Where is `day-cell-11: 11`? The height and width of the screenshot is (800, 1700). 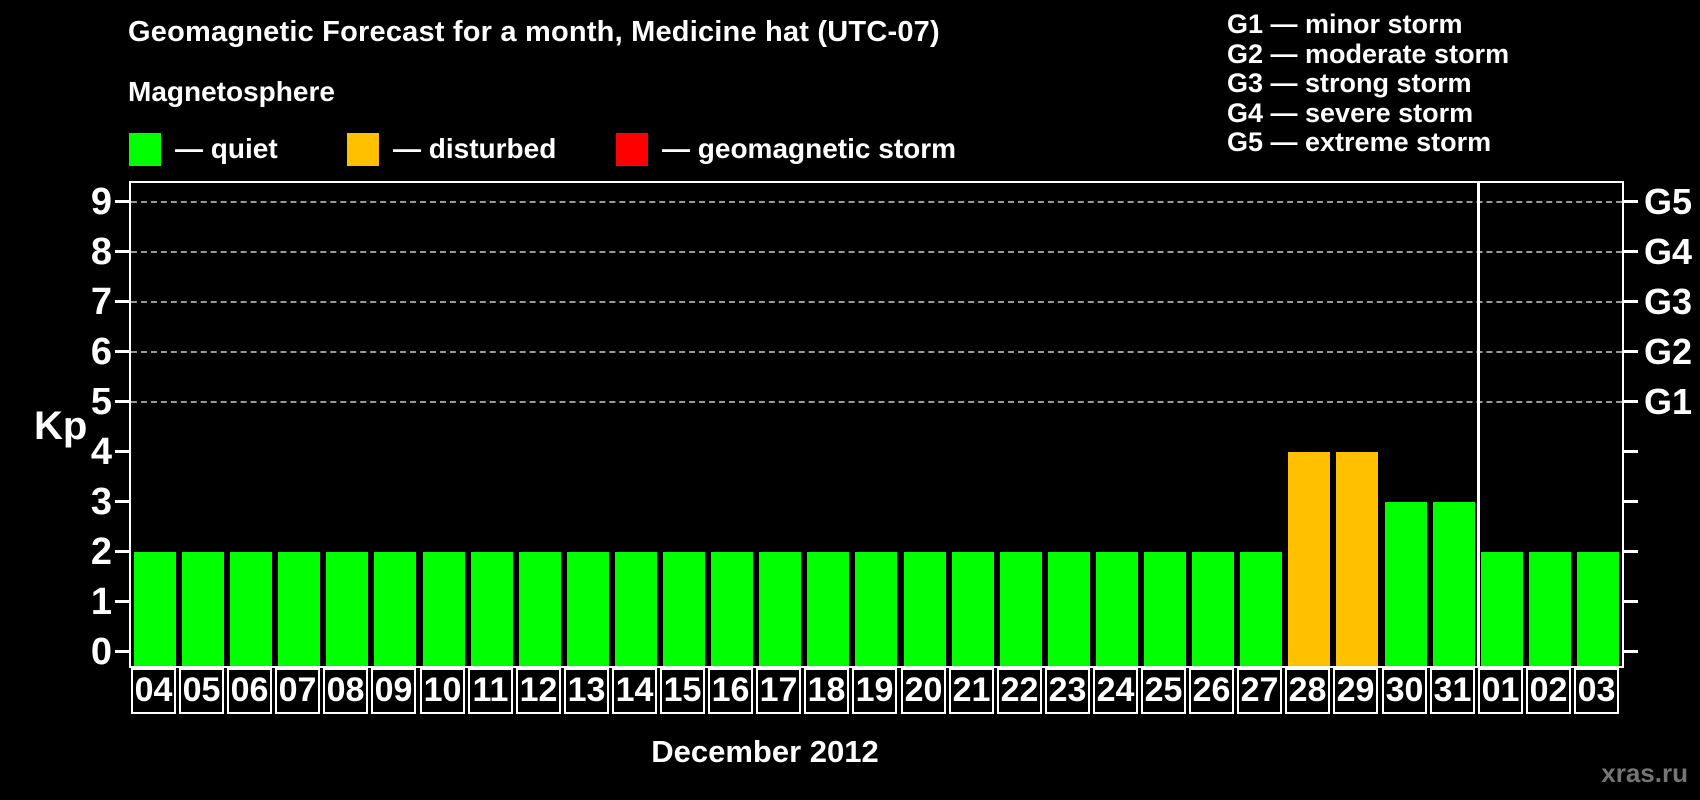 day-cell-11: 11 is located at coordinates (490, 691).